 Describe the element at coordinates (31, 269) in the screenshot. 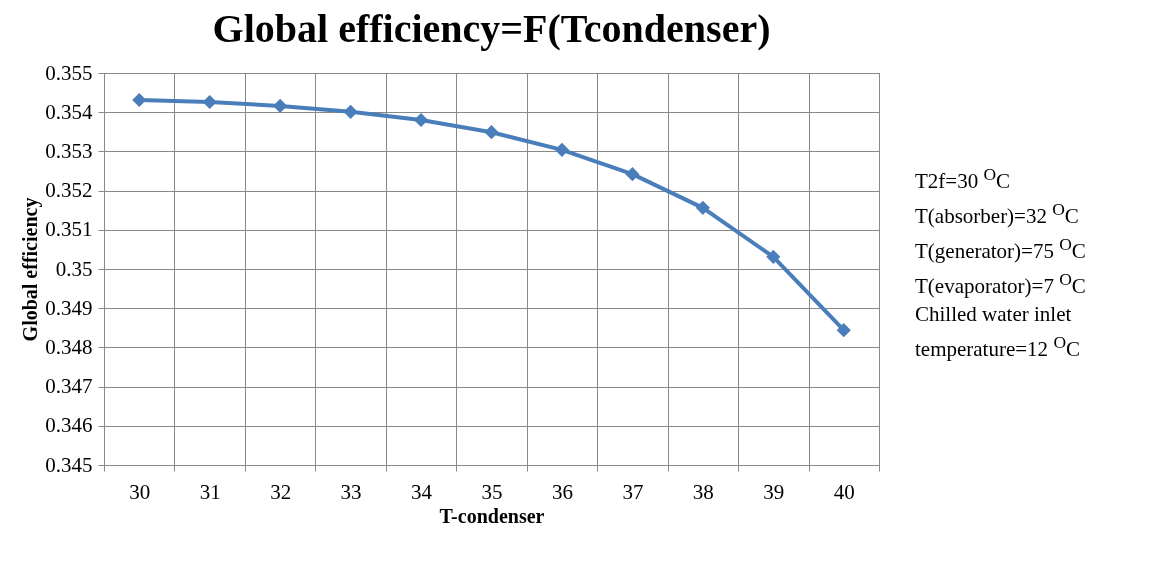

I see `y-axis-title: Global efficiency` at that location.